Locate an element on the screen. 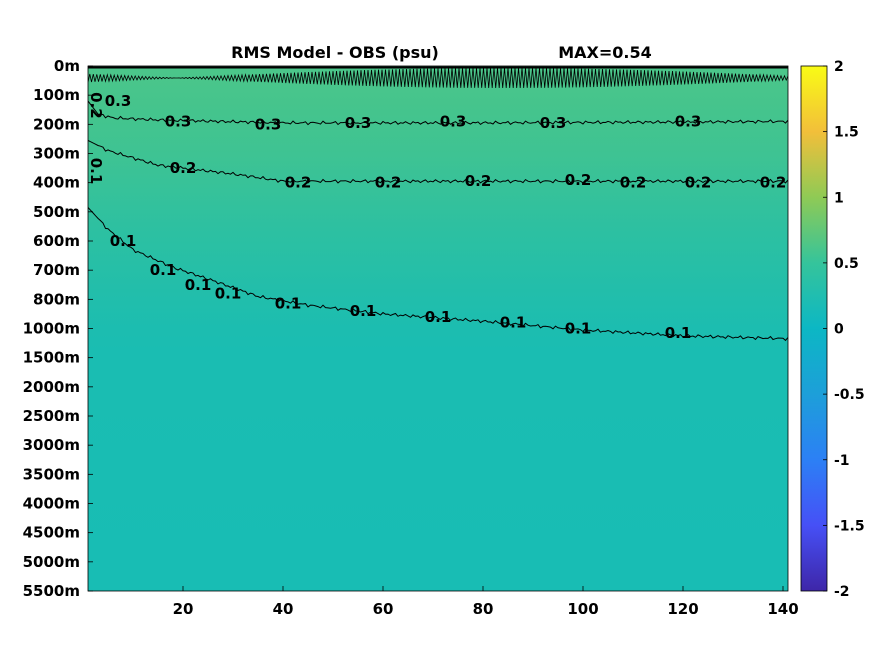 The width and height of the screenshot is (875, 656). max-label: MAX=0.54 is located at coordinates (605, 52).